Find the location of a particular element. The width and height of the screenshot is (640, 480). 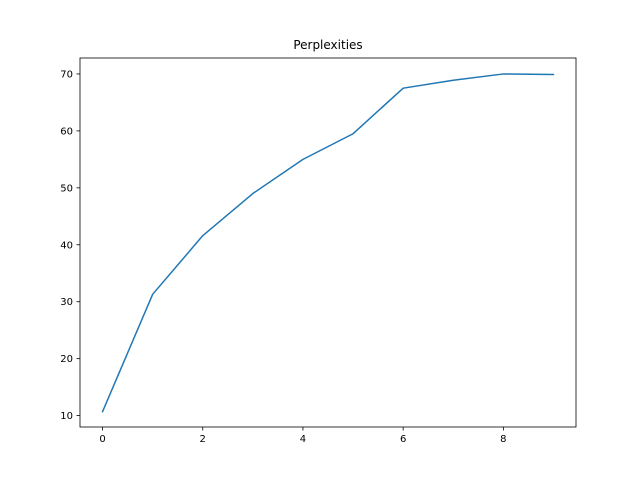

x-tick-label: 0 is located at coordinates (102, 439).